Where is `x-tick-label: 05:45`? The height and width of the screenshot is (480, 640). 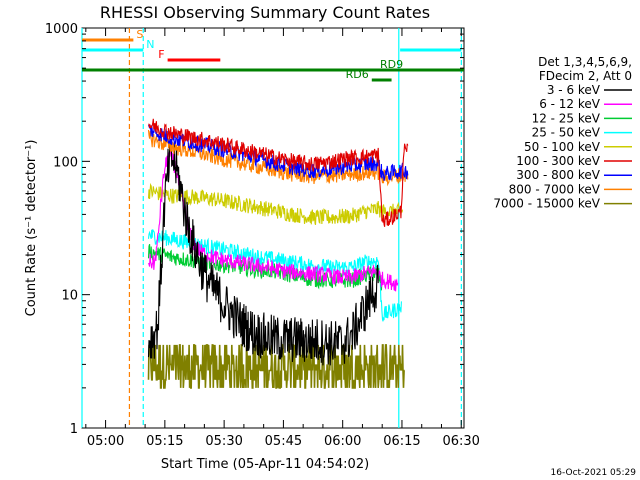
x-tick-label: 05:45 is located at coordinates (283, 441).